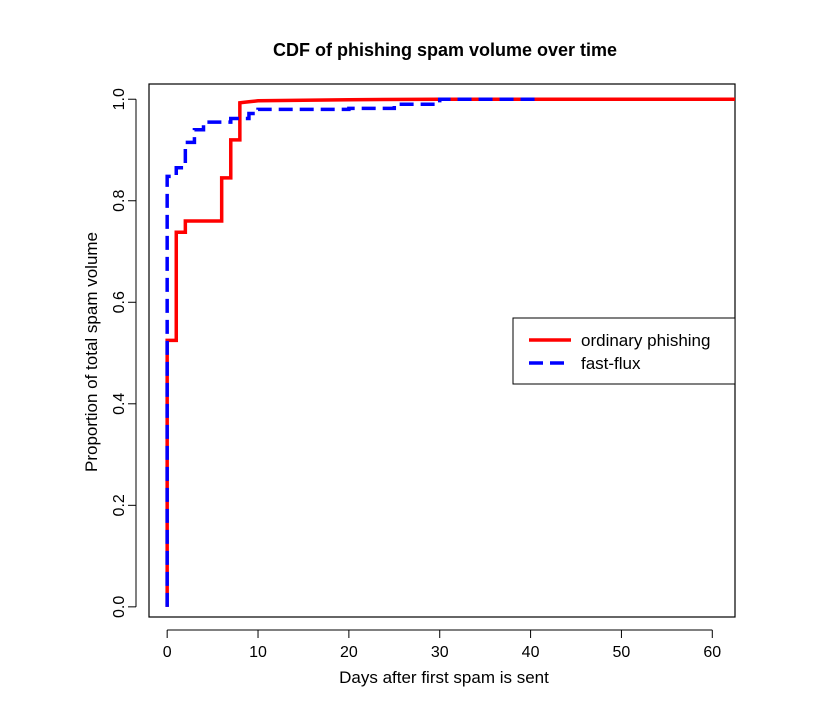 Image resolution: width=820 pixels, height=728 pixels. What do you see at coordinates (622, 652) in the screenshot?
I see `x-tick-label: 50` at bounding box center [622, 652].